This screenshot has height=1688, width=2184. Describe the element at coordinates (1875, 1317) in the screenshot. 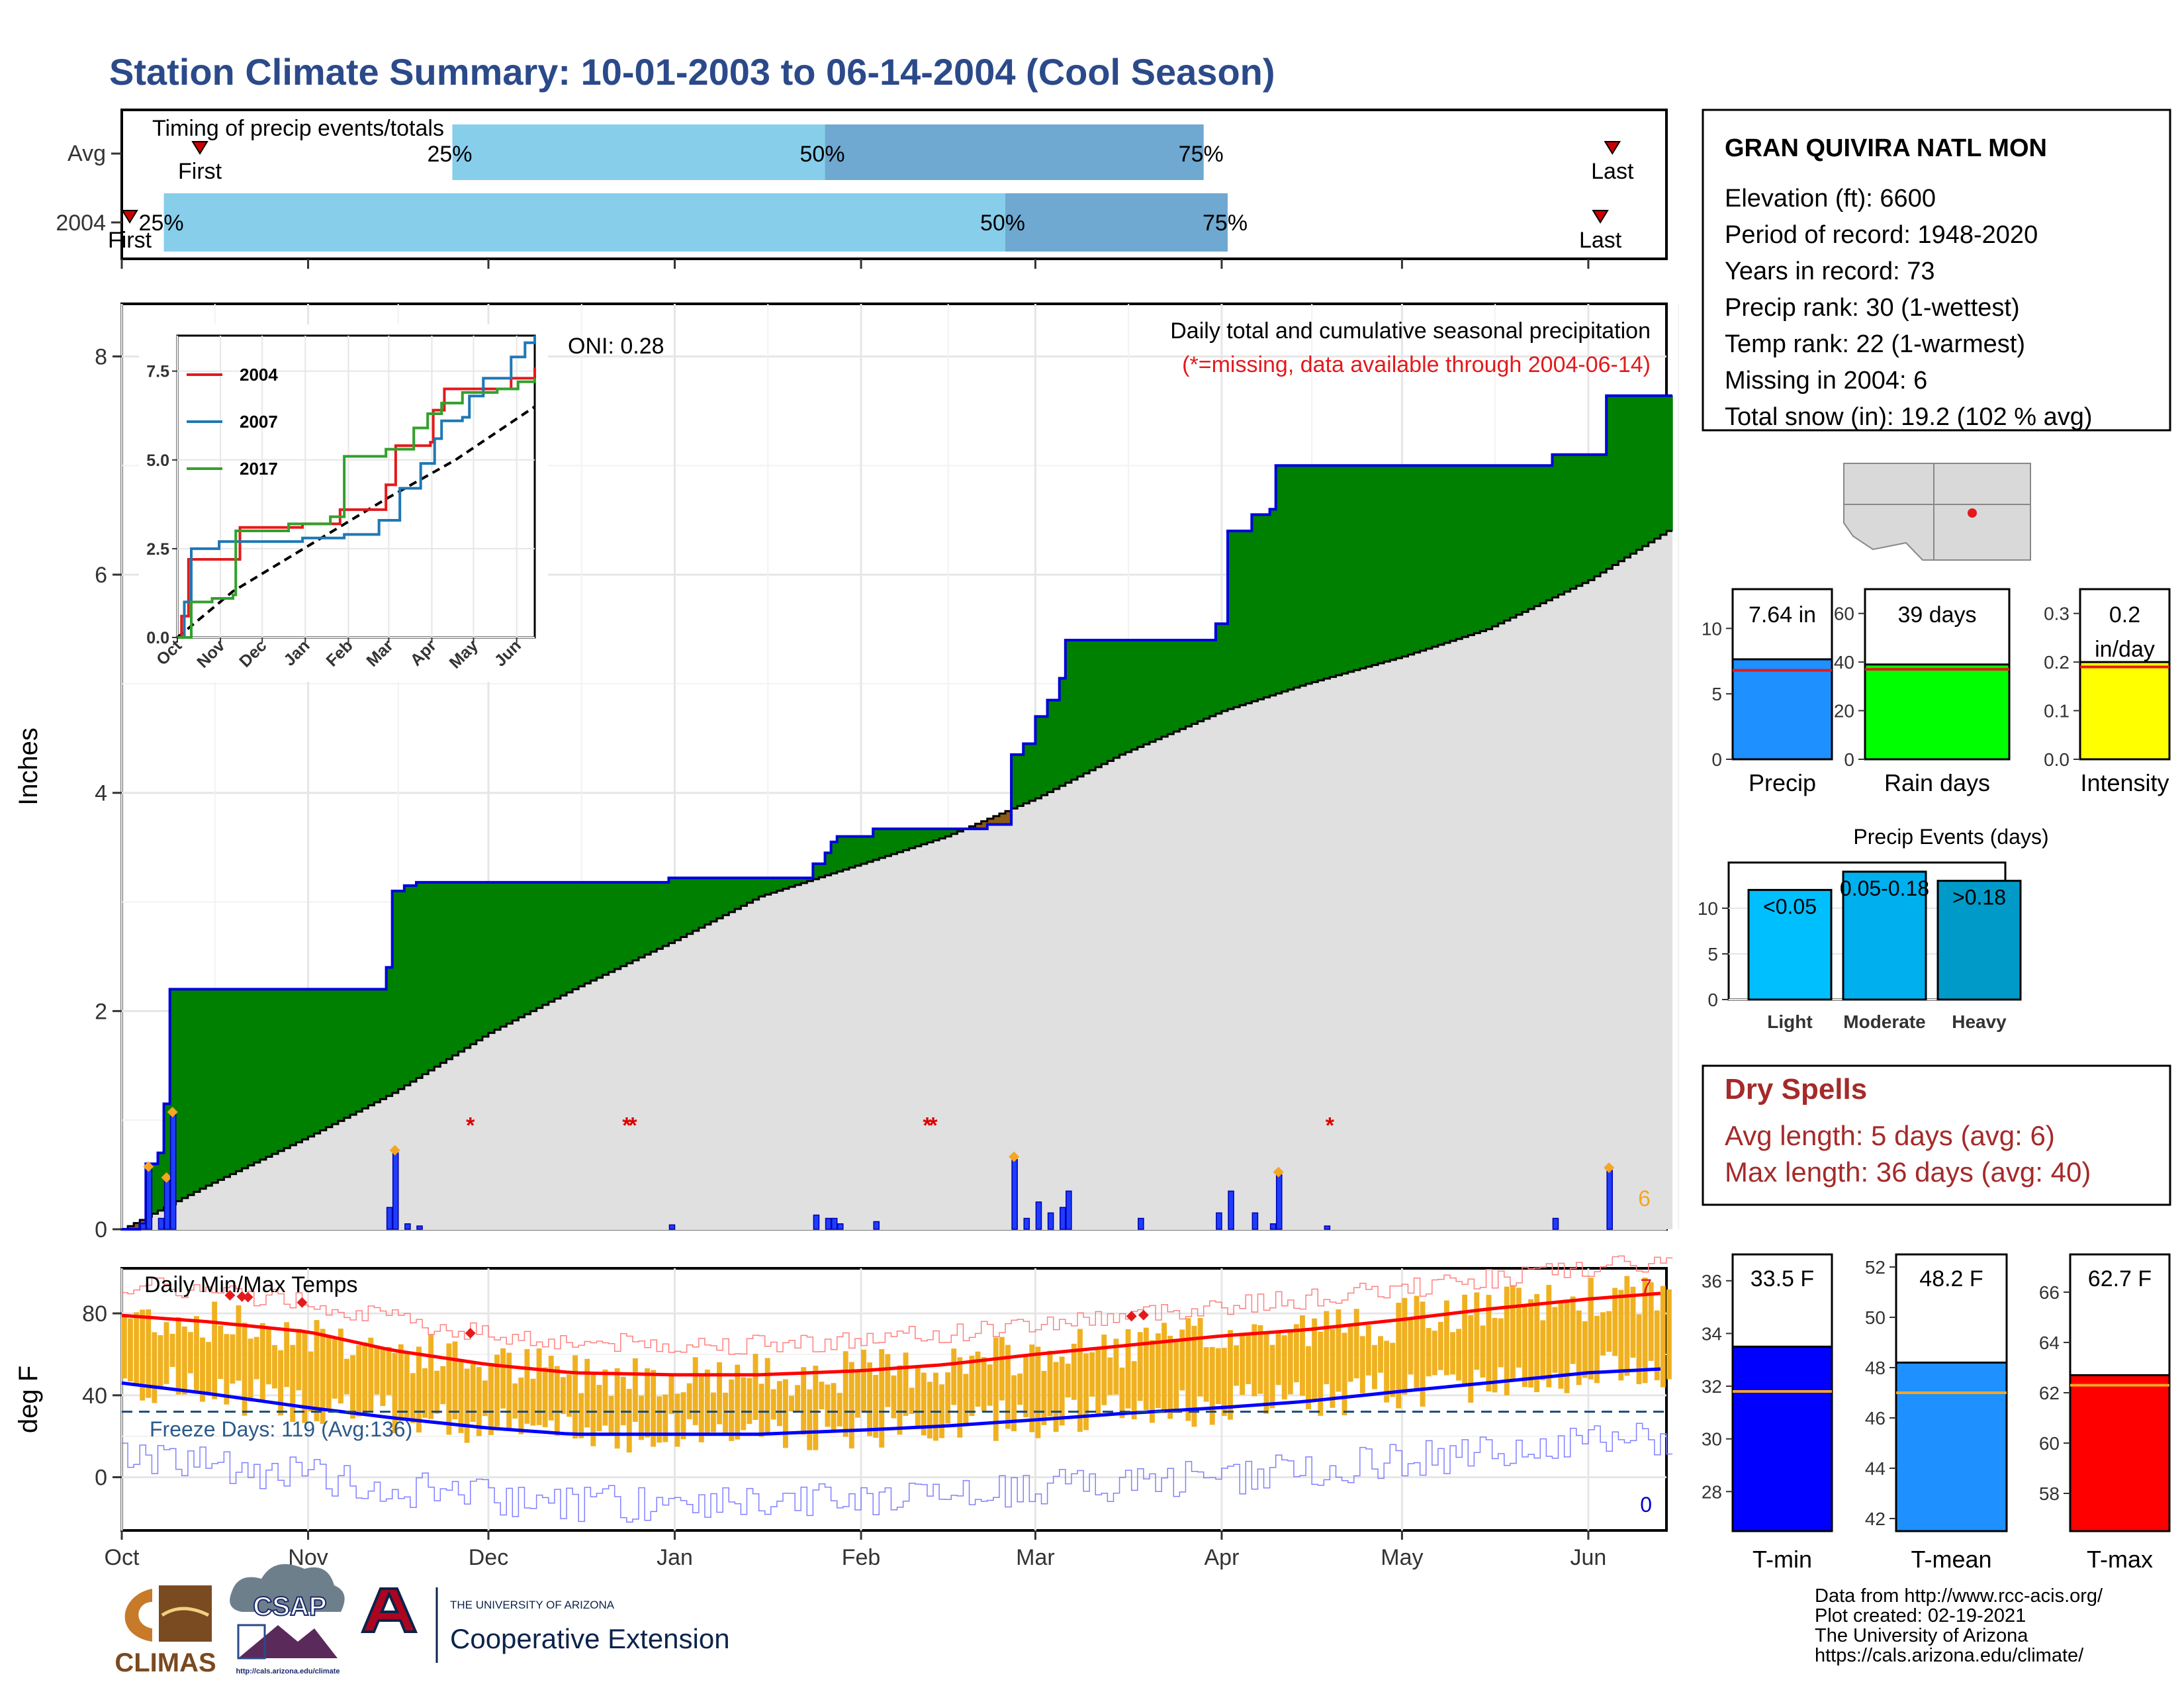

I see `temp-bar-tick-label: 50` at that location.